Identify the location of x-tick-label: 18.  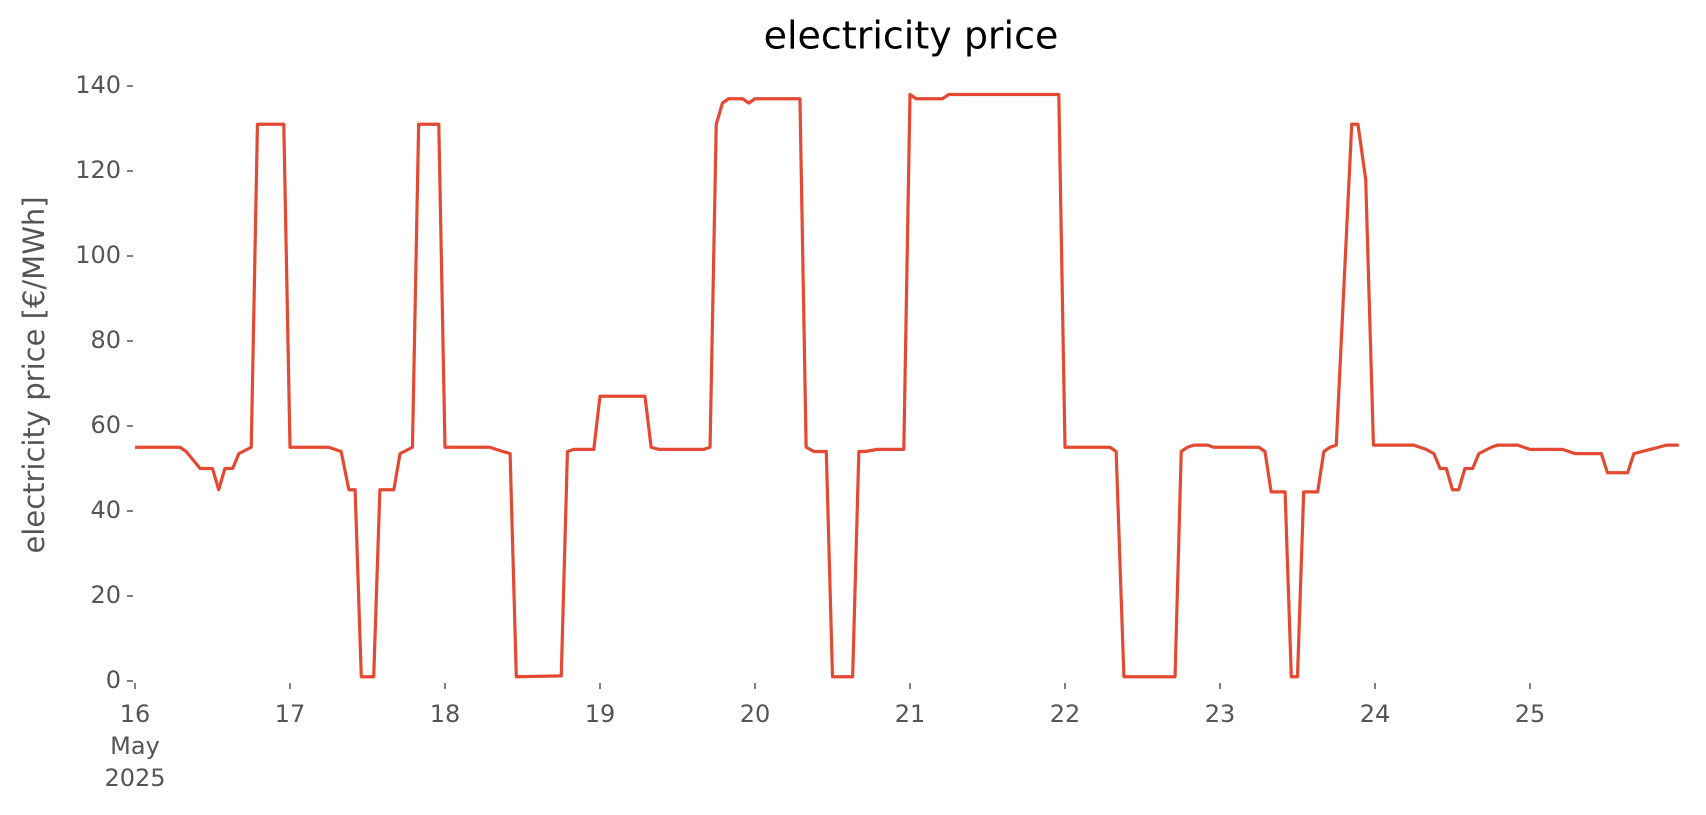
(445, 714).